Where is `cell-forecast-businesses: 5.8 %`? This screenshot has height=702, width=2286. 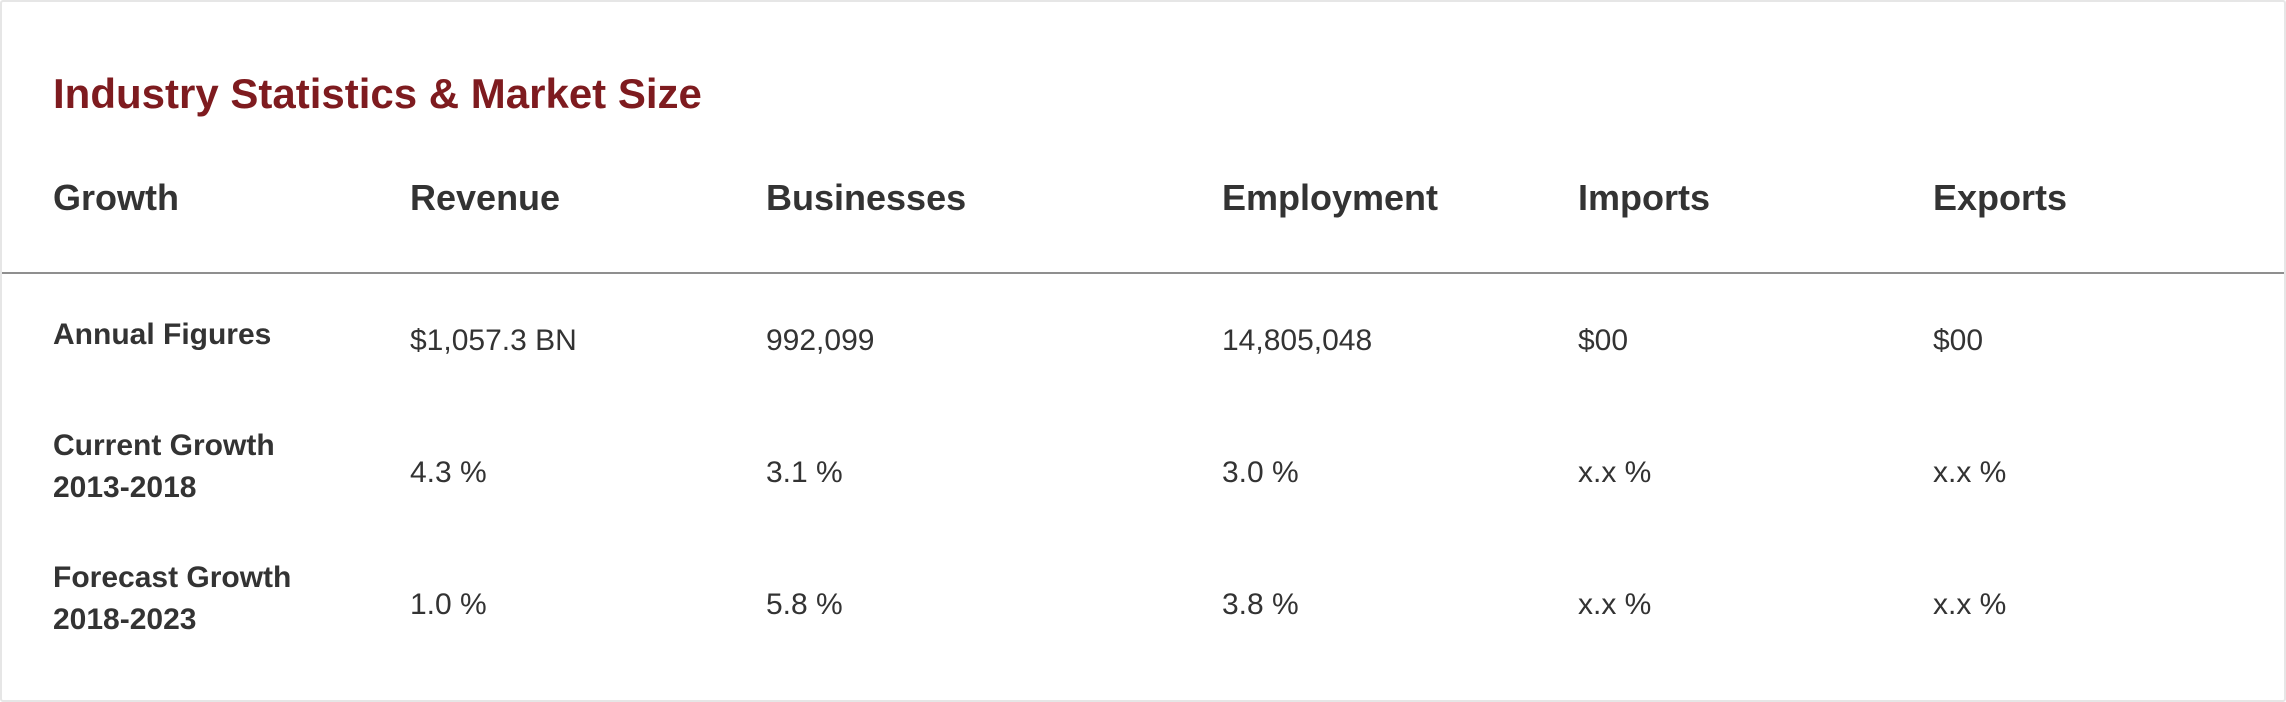
cell-forecast-businesses: 5.8 % is located at coordinates (804, 604).